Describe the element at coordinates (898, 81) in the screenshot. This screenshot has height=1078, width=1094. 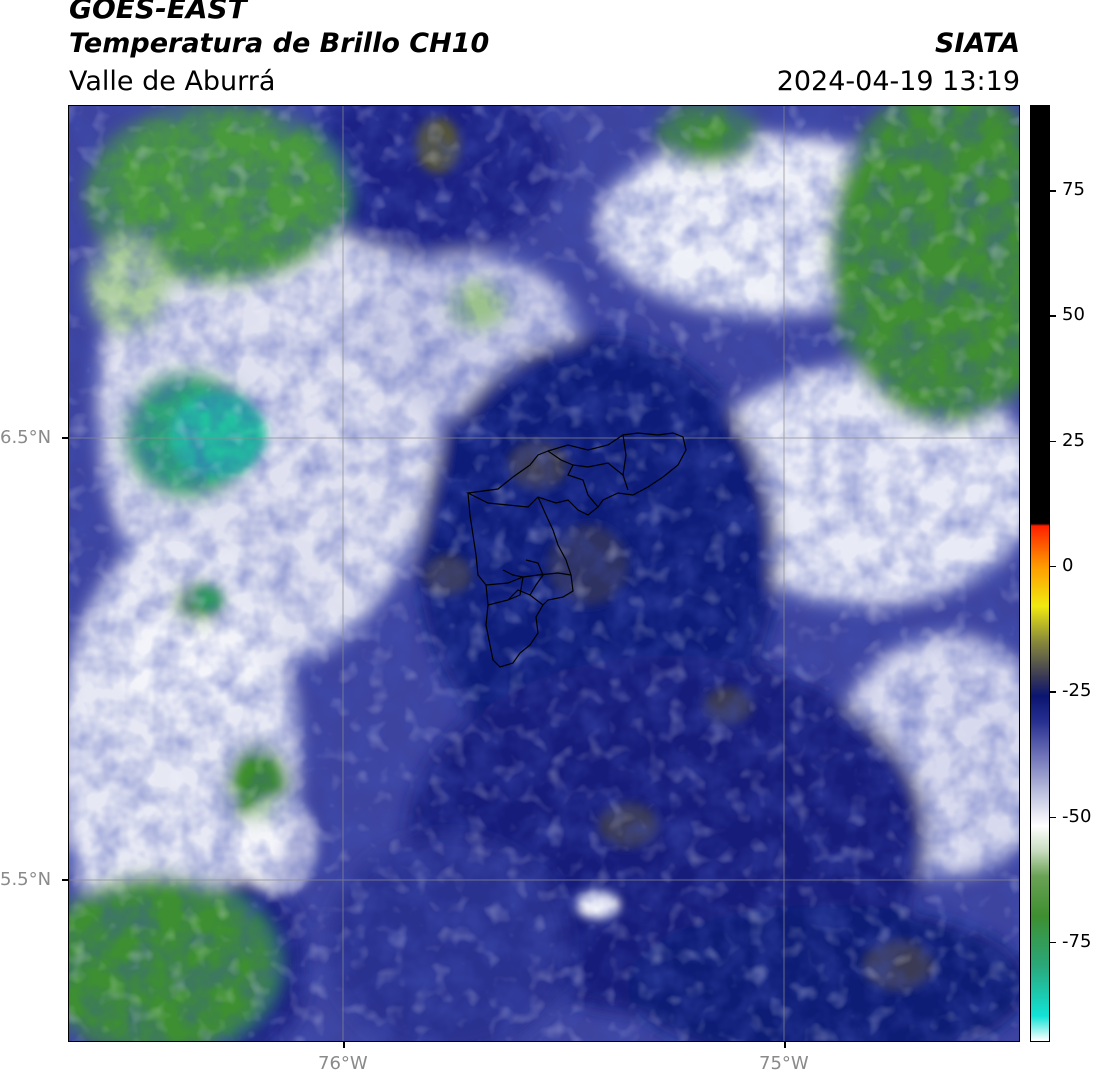
I see `timestamp-label: 2024-04-19 13:19` at that location.